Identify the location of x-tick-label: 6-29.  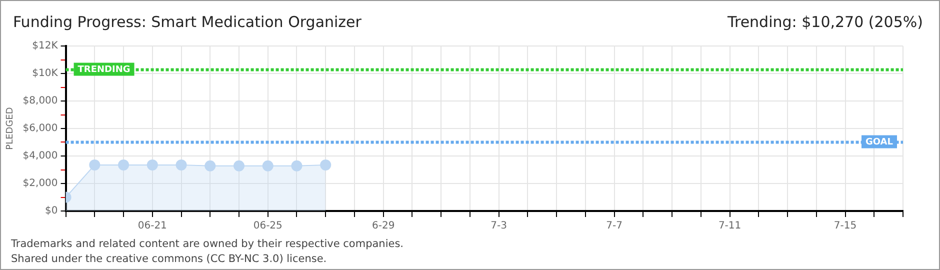
(383, 226).